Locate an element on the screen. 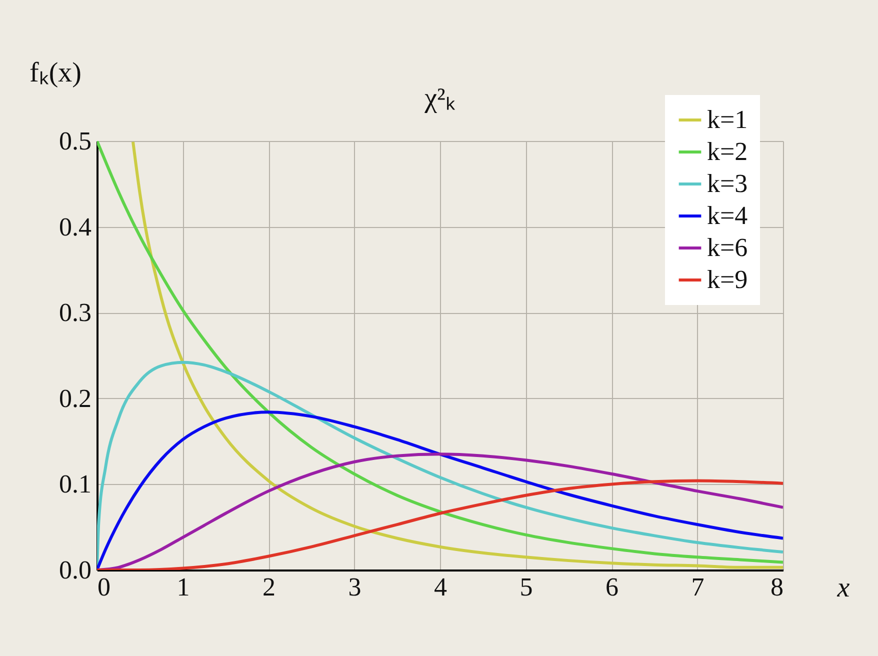 Image resolution: width=878 pixels, height=656 pixels. x-axis-title: x is located at coordinates (843, 588).